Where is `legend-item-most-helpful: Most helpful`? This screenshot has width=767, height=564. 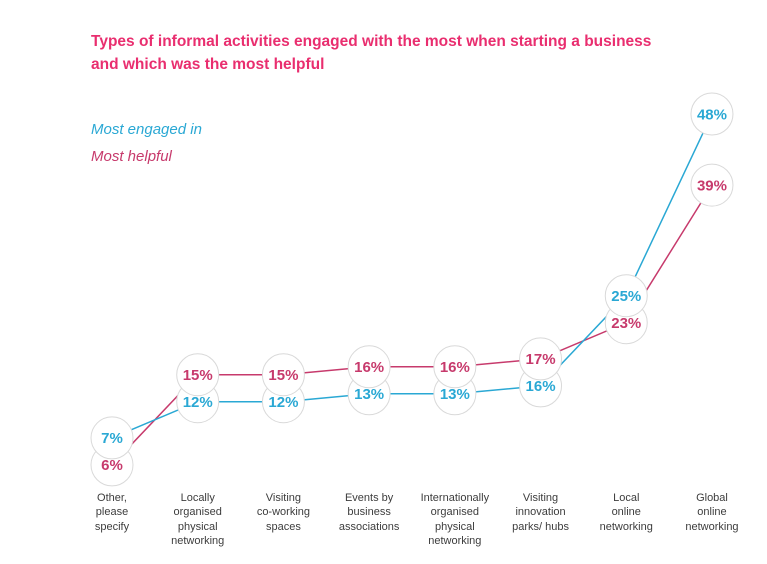
legend-item-most-helpful: Most helpful is located at coordinates (131, 156).